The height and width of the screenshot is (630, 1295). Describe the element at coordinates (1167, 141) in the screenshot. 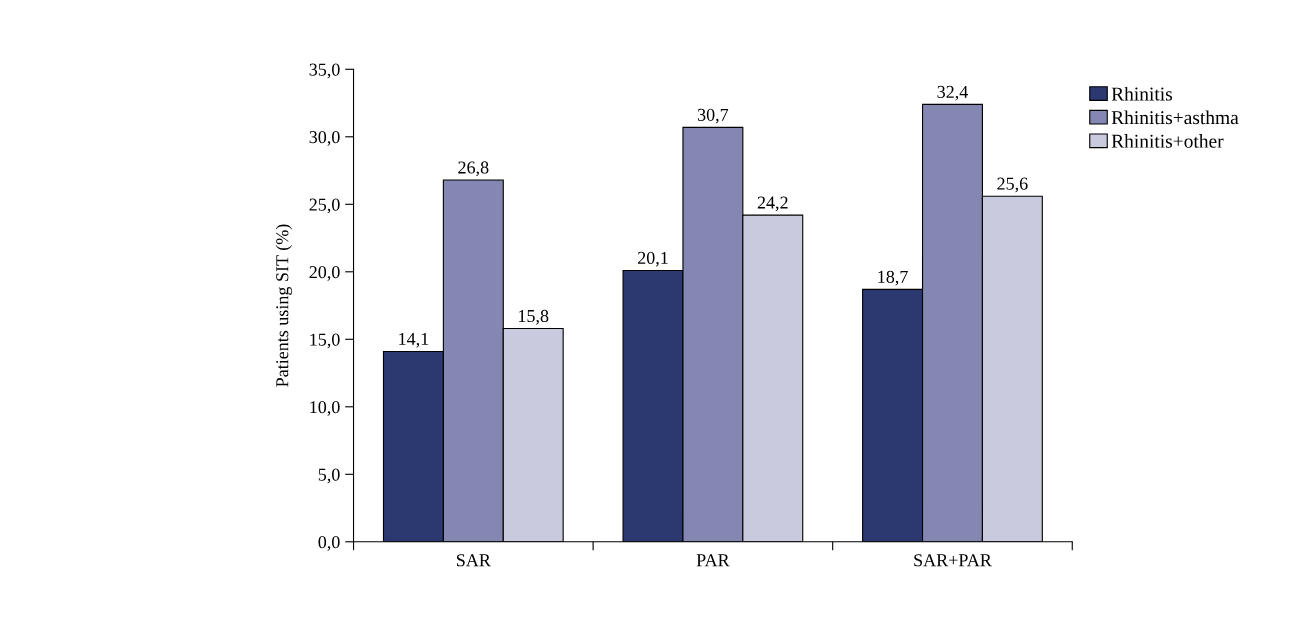

I see `legend-label: Rhinitis+other` at that location.